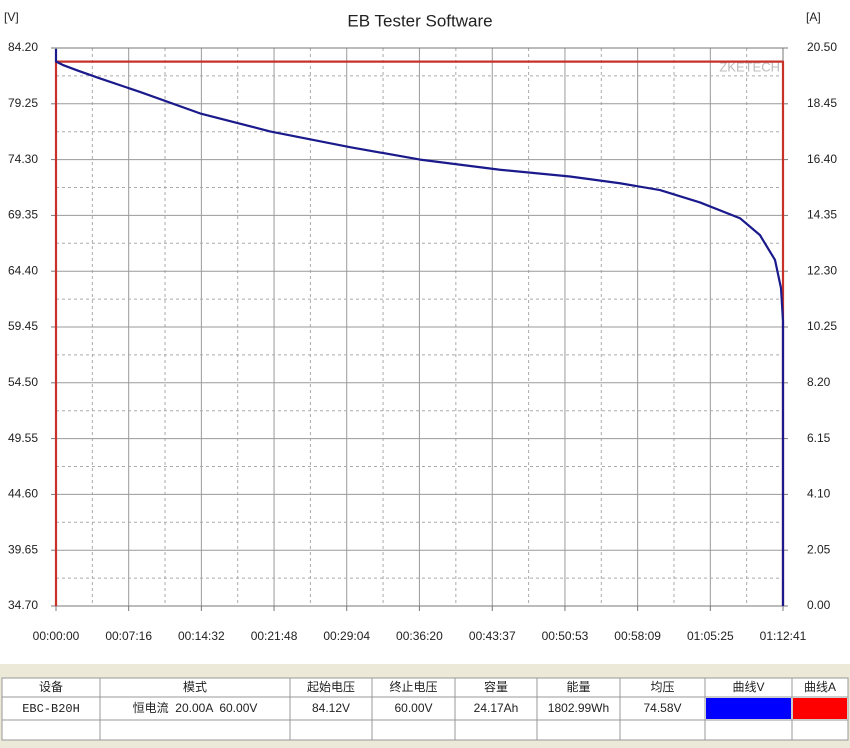 The image size is (850, 748). I want to click on y-axis-label: [V], so click(11, 17).